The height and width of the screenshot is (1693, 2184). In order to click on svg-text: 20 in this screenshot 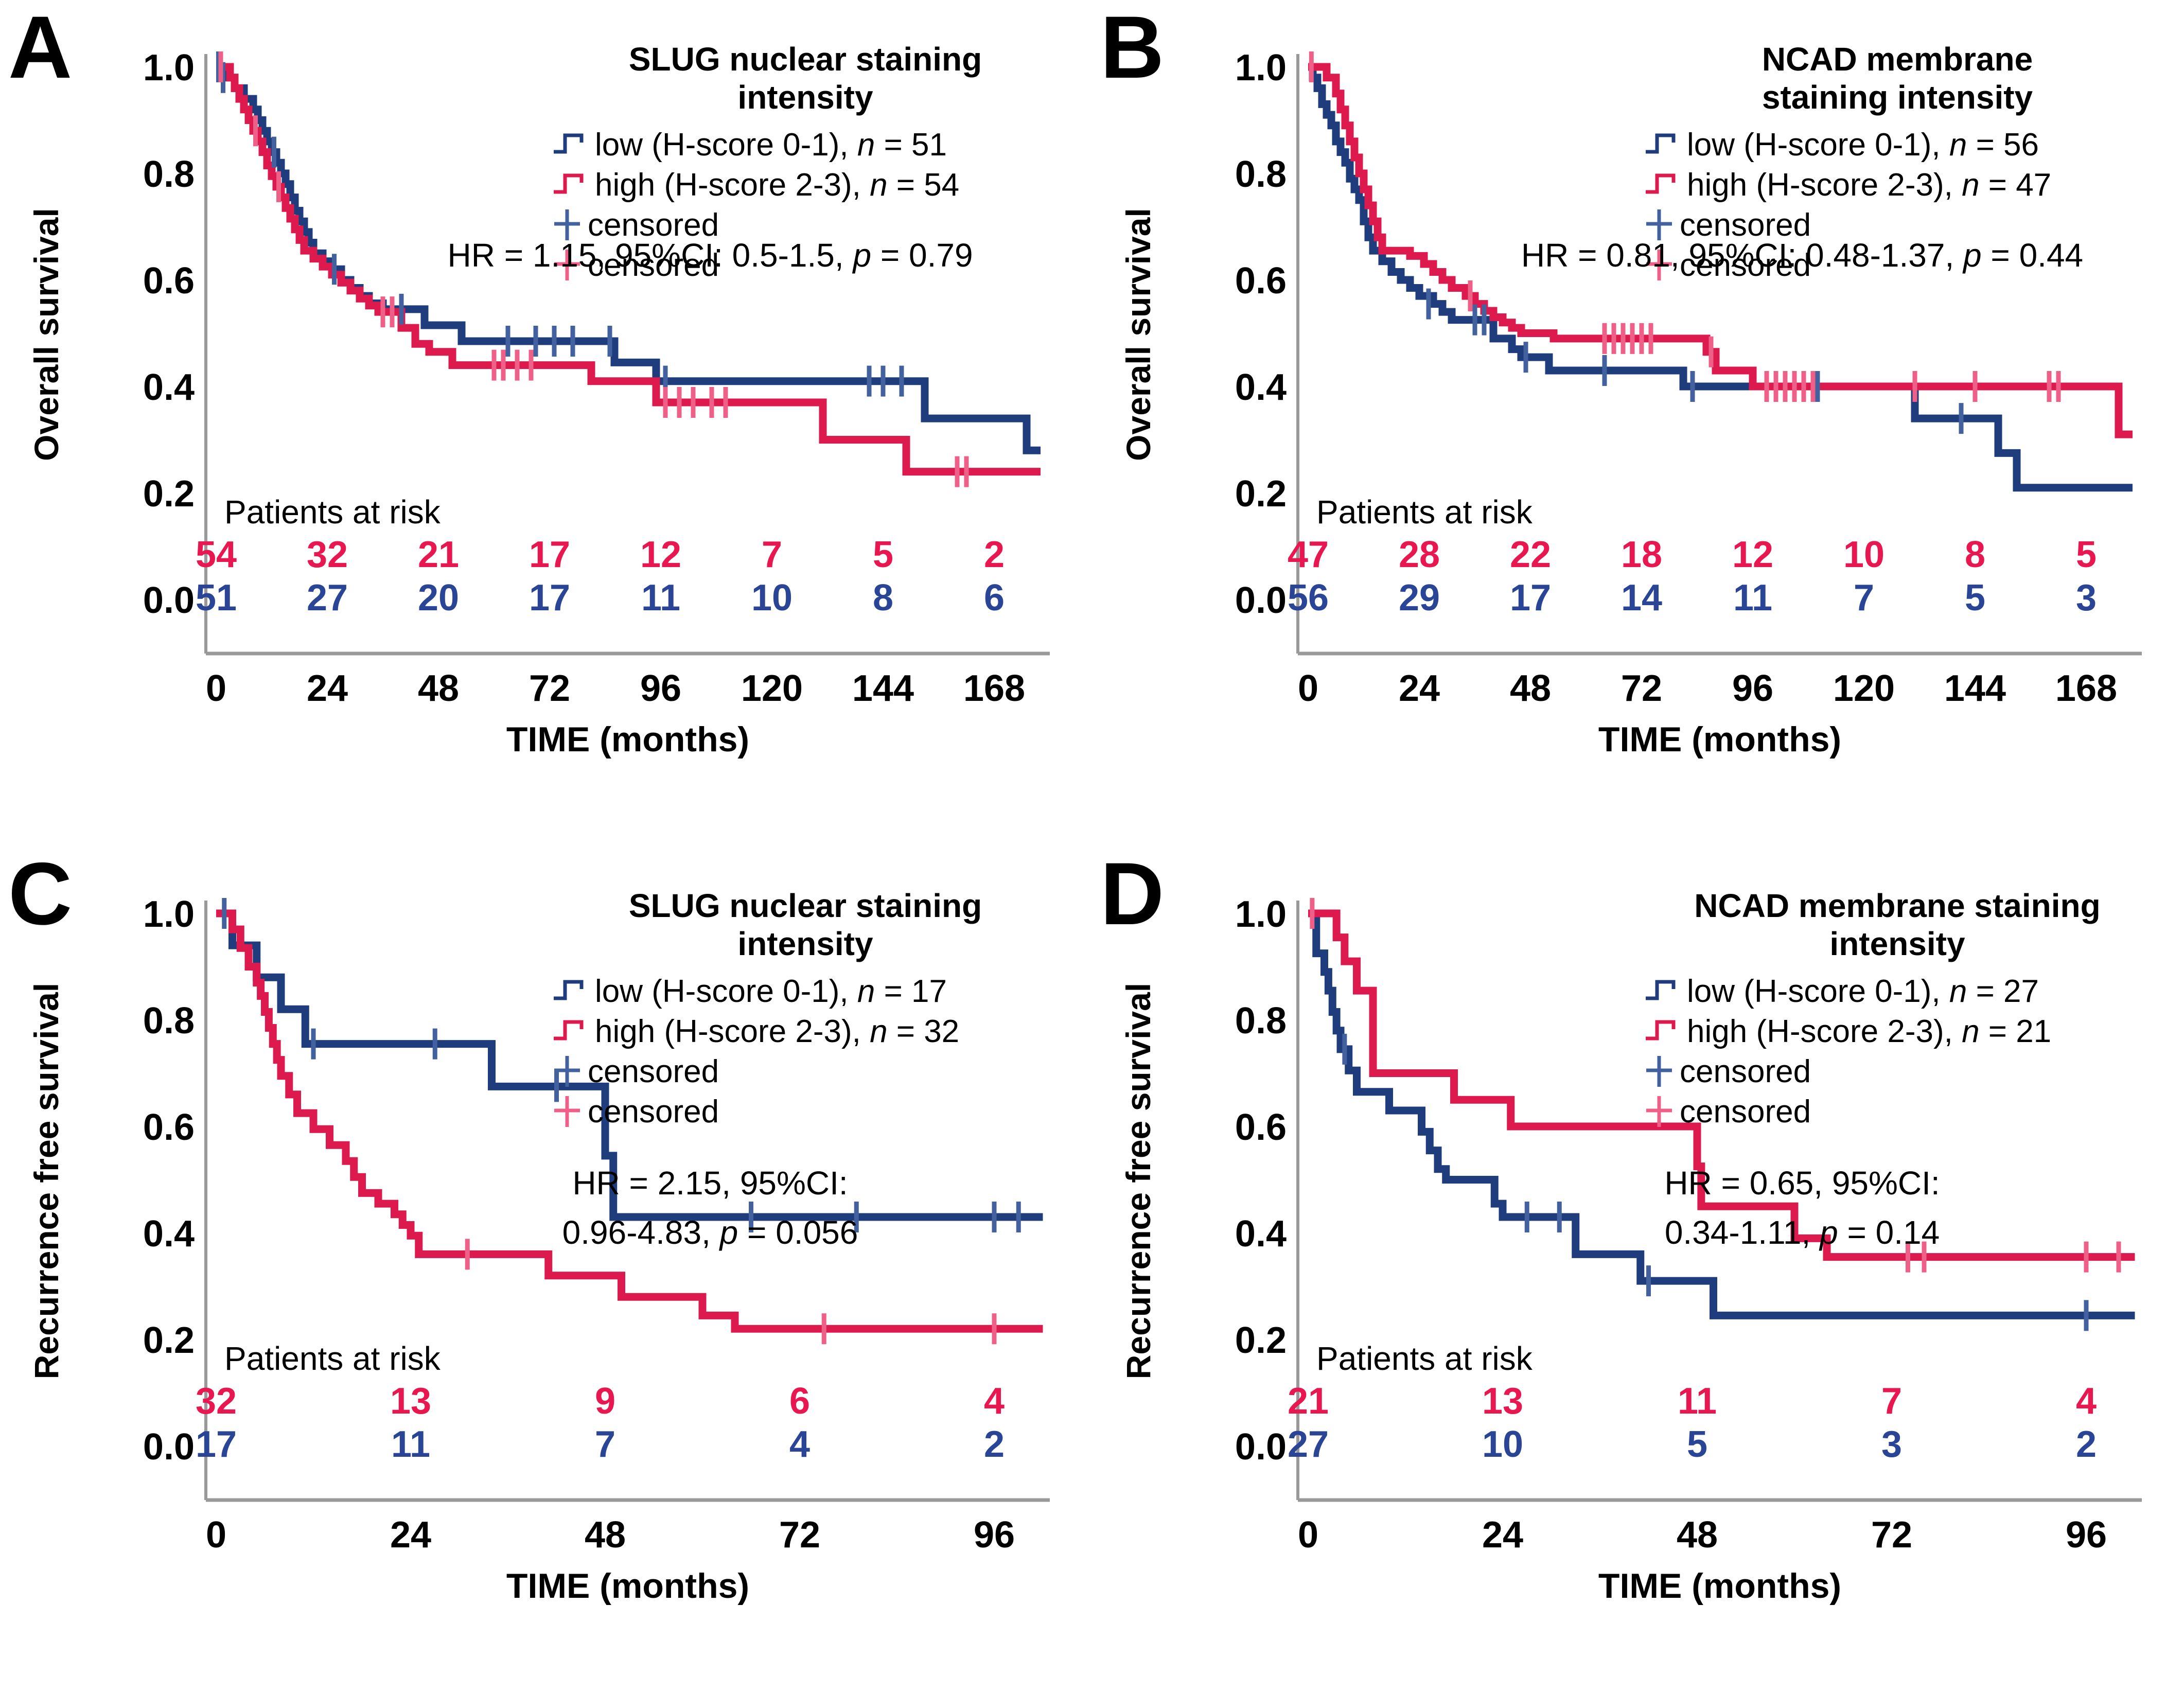, I will do `click(438, 598)`.